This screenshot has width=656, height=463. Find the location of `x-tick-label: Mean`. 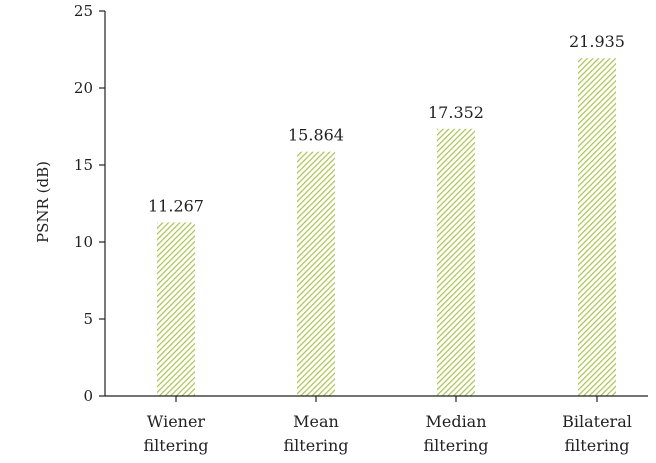

x-tick-label: Mean is located at coordinates (316, 421).